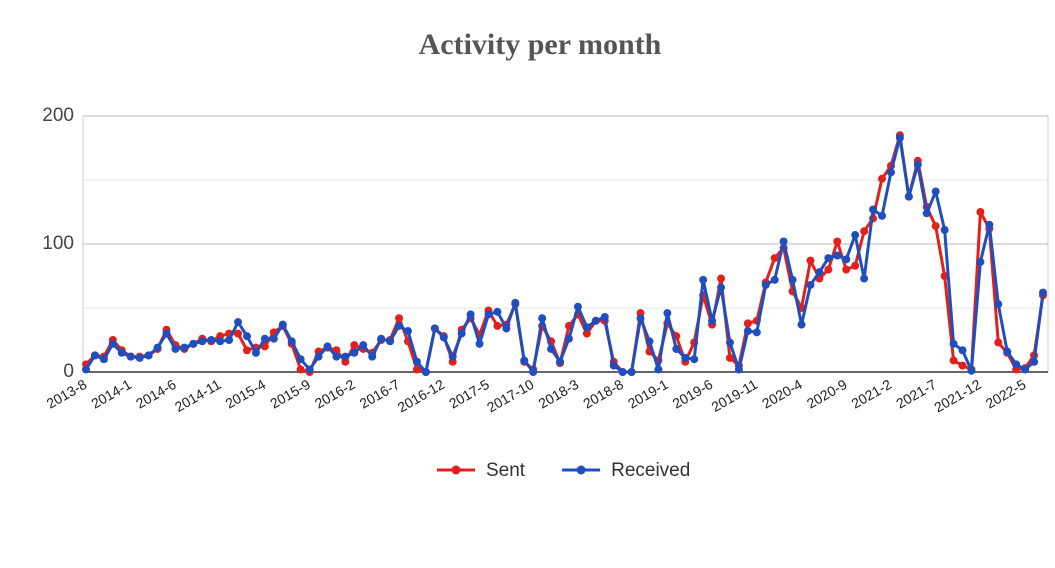 The width and height of the screenshot is (1055, 568). Describe the element at coordinates (735, 395) in the screenshot. I see `x-tick-label: 2019-11` at that location.